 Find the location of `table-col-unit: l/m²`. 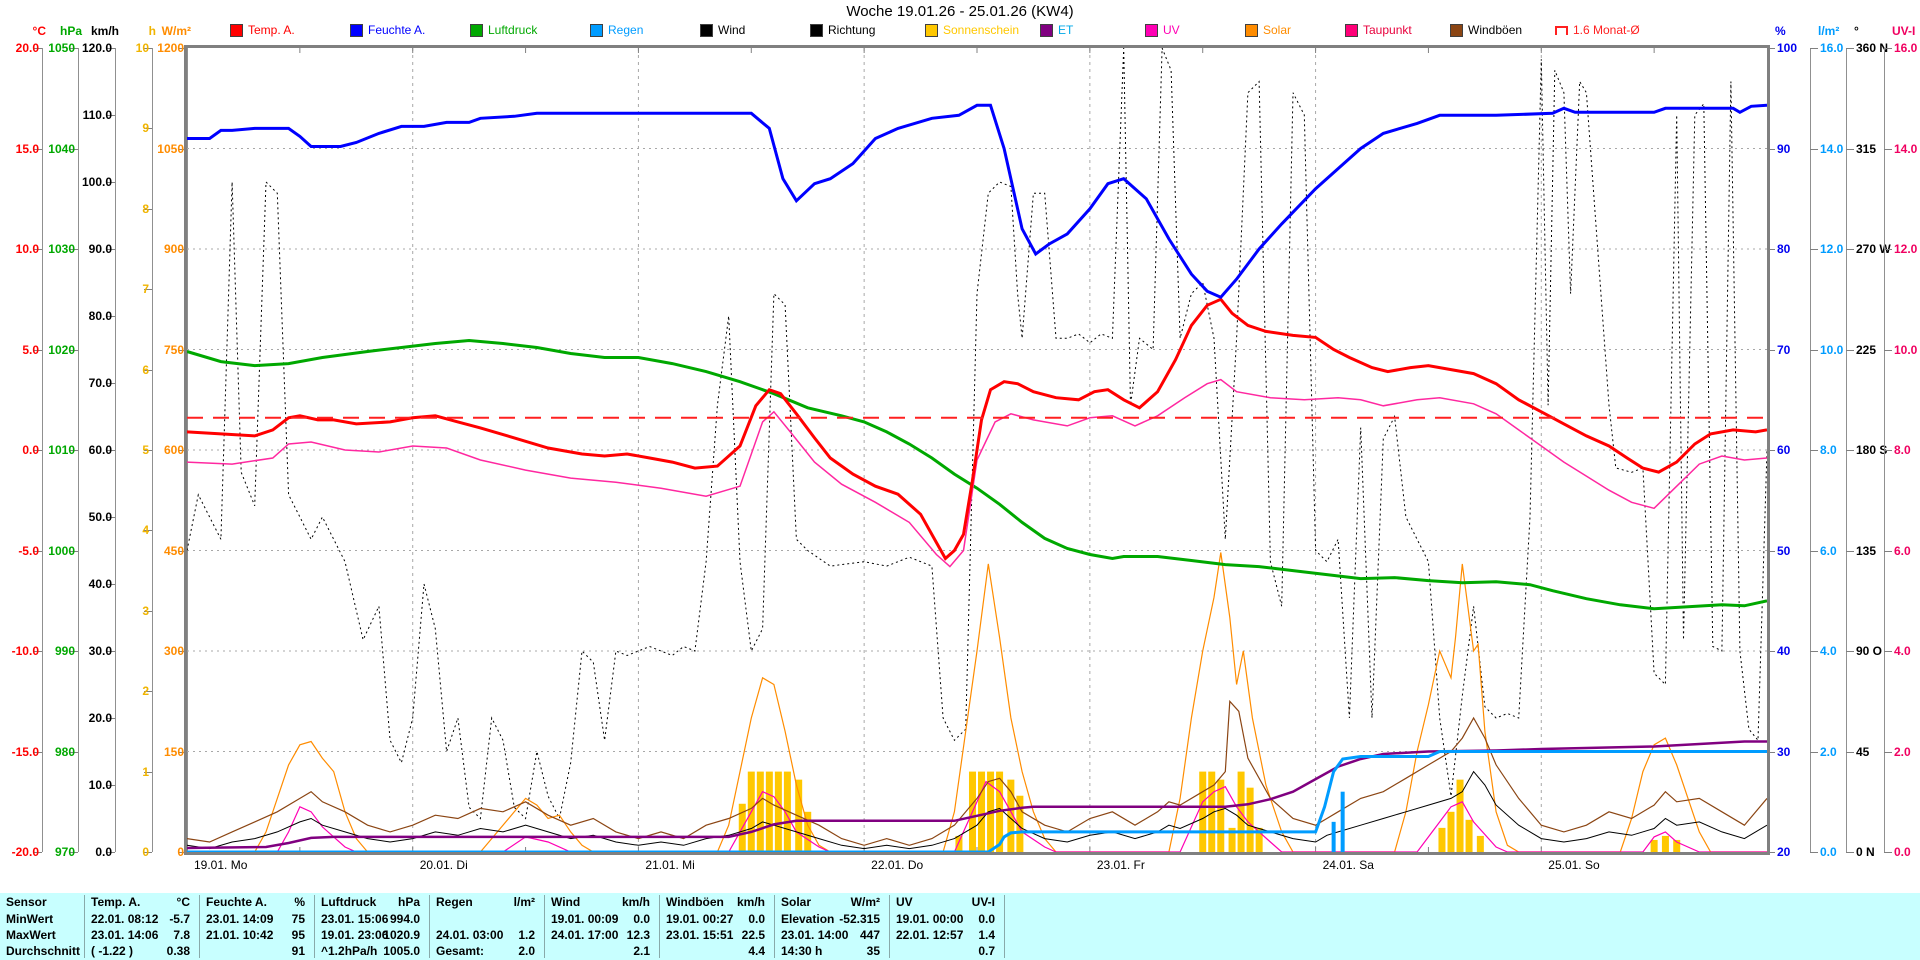

table-col-unit: l/m² is located at coordinates (524, 902).